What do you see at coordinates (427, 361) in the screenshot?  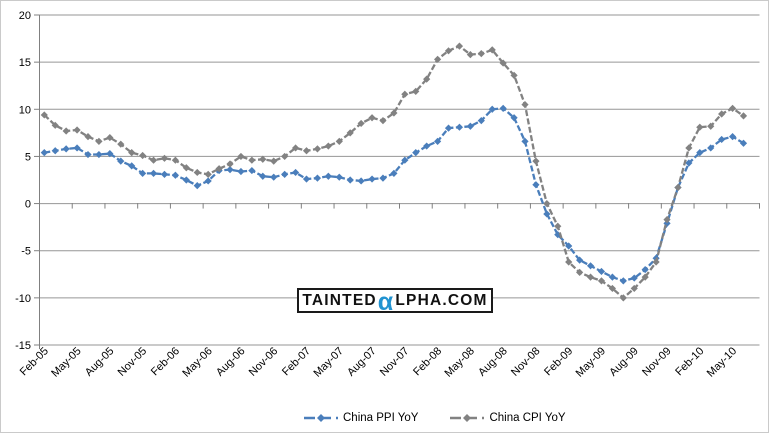 I see `svg-text: Feb-08` at bounding box center [427, 361].